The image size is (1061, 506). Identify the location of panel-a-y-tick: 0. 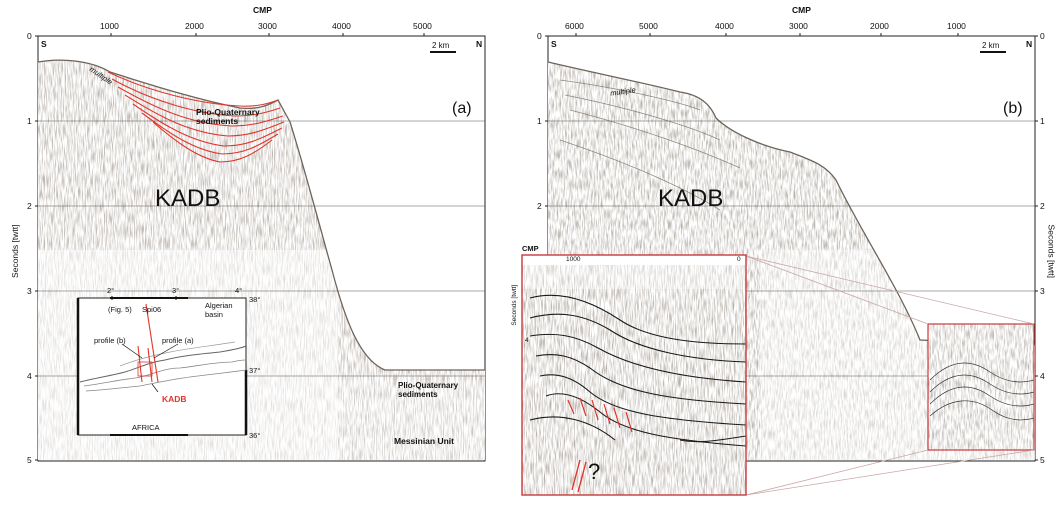
(29, 36).